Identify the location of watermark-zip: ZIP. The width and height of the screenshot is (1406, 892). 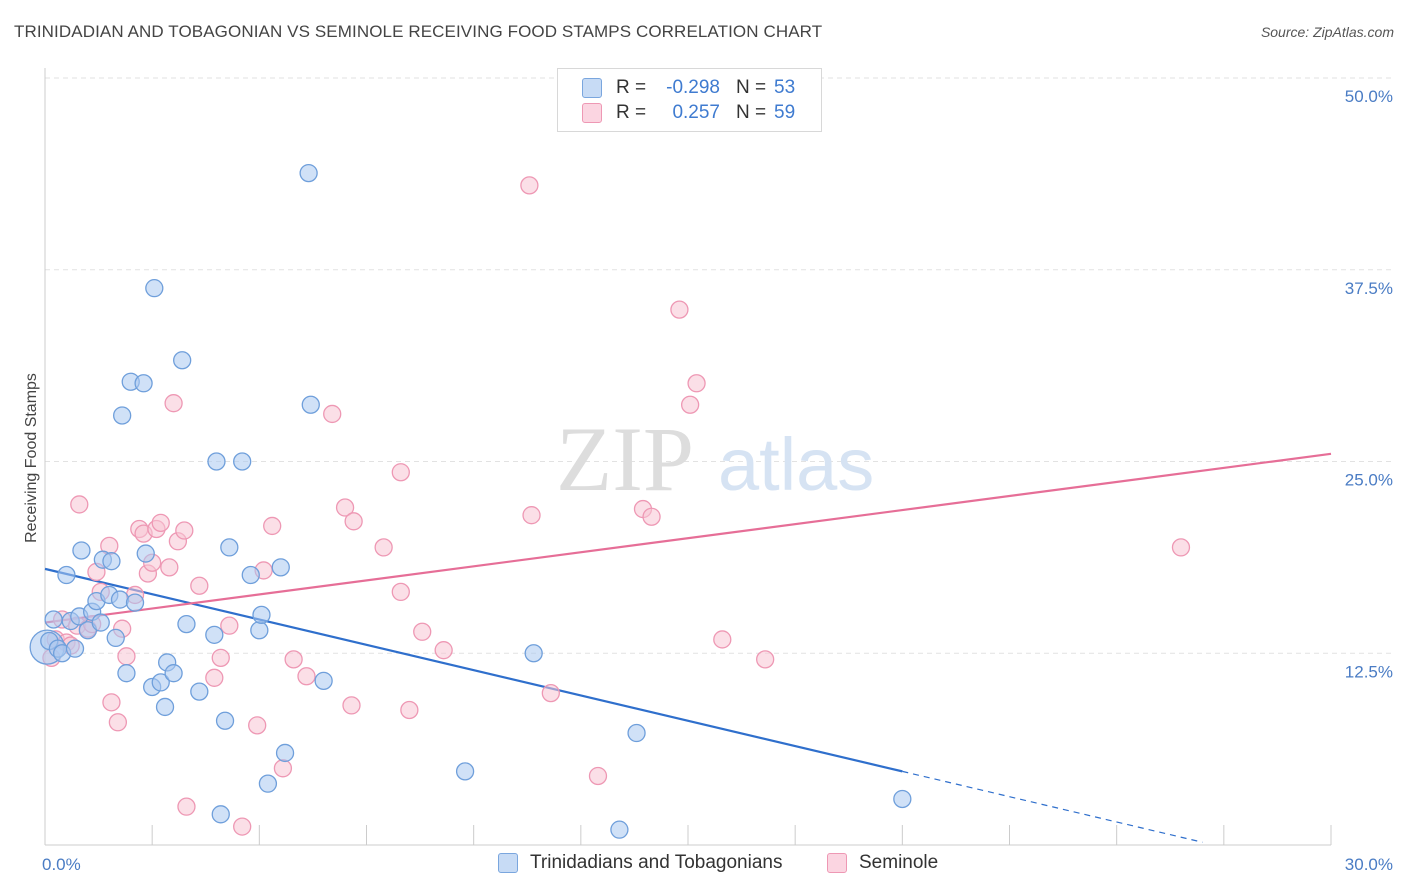
(625, 459).